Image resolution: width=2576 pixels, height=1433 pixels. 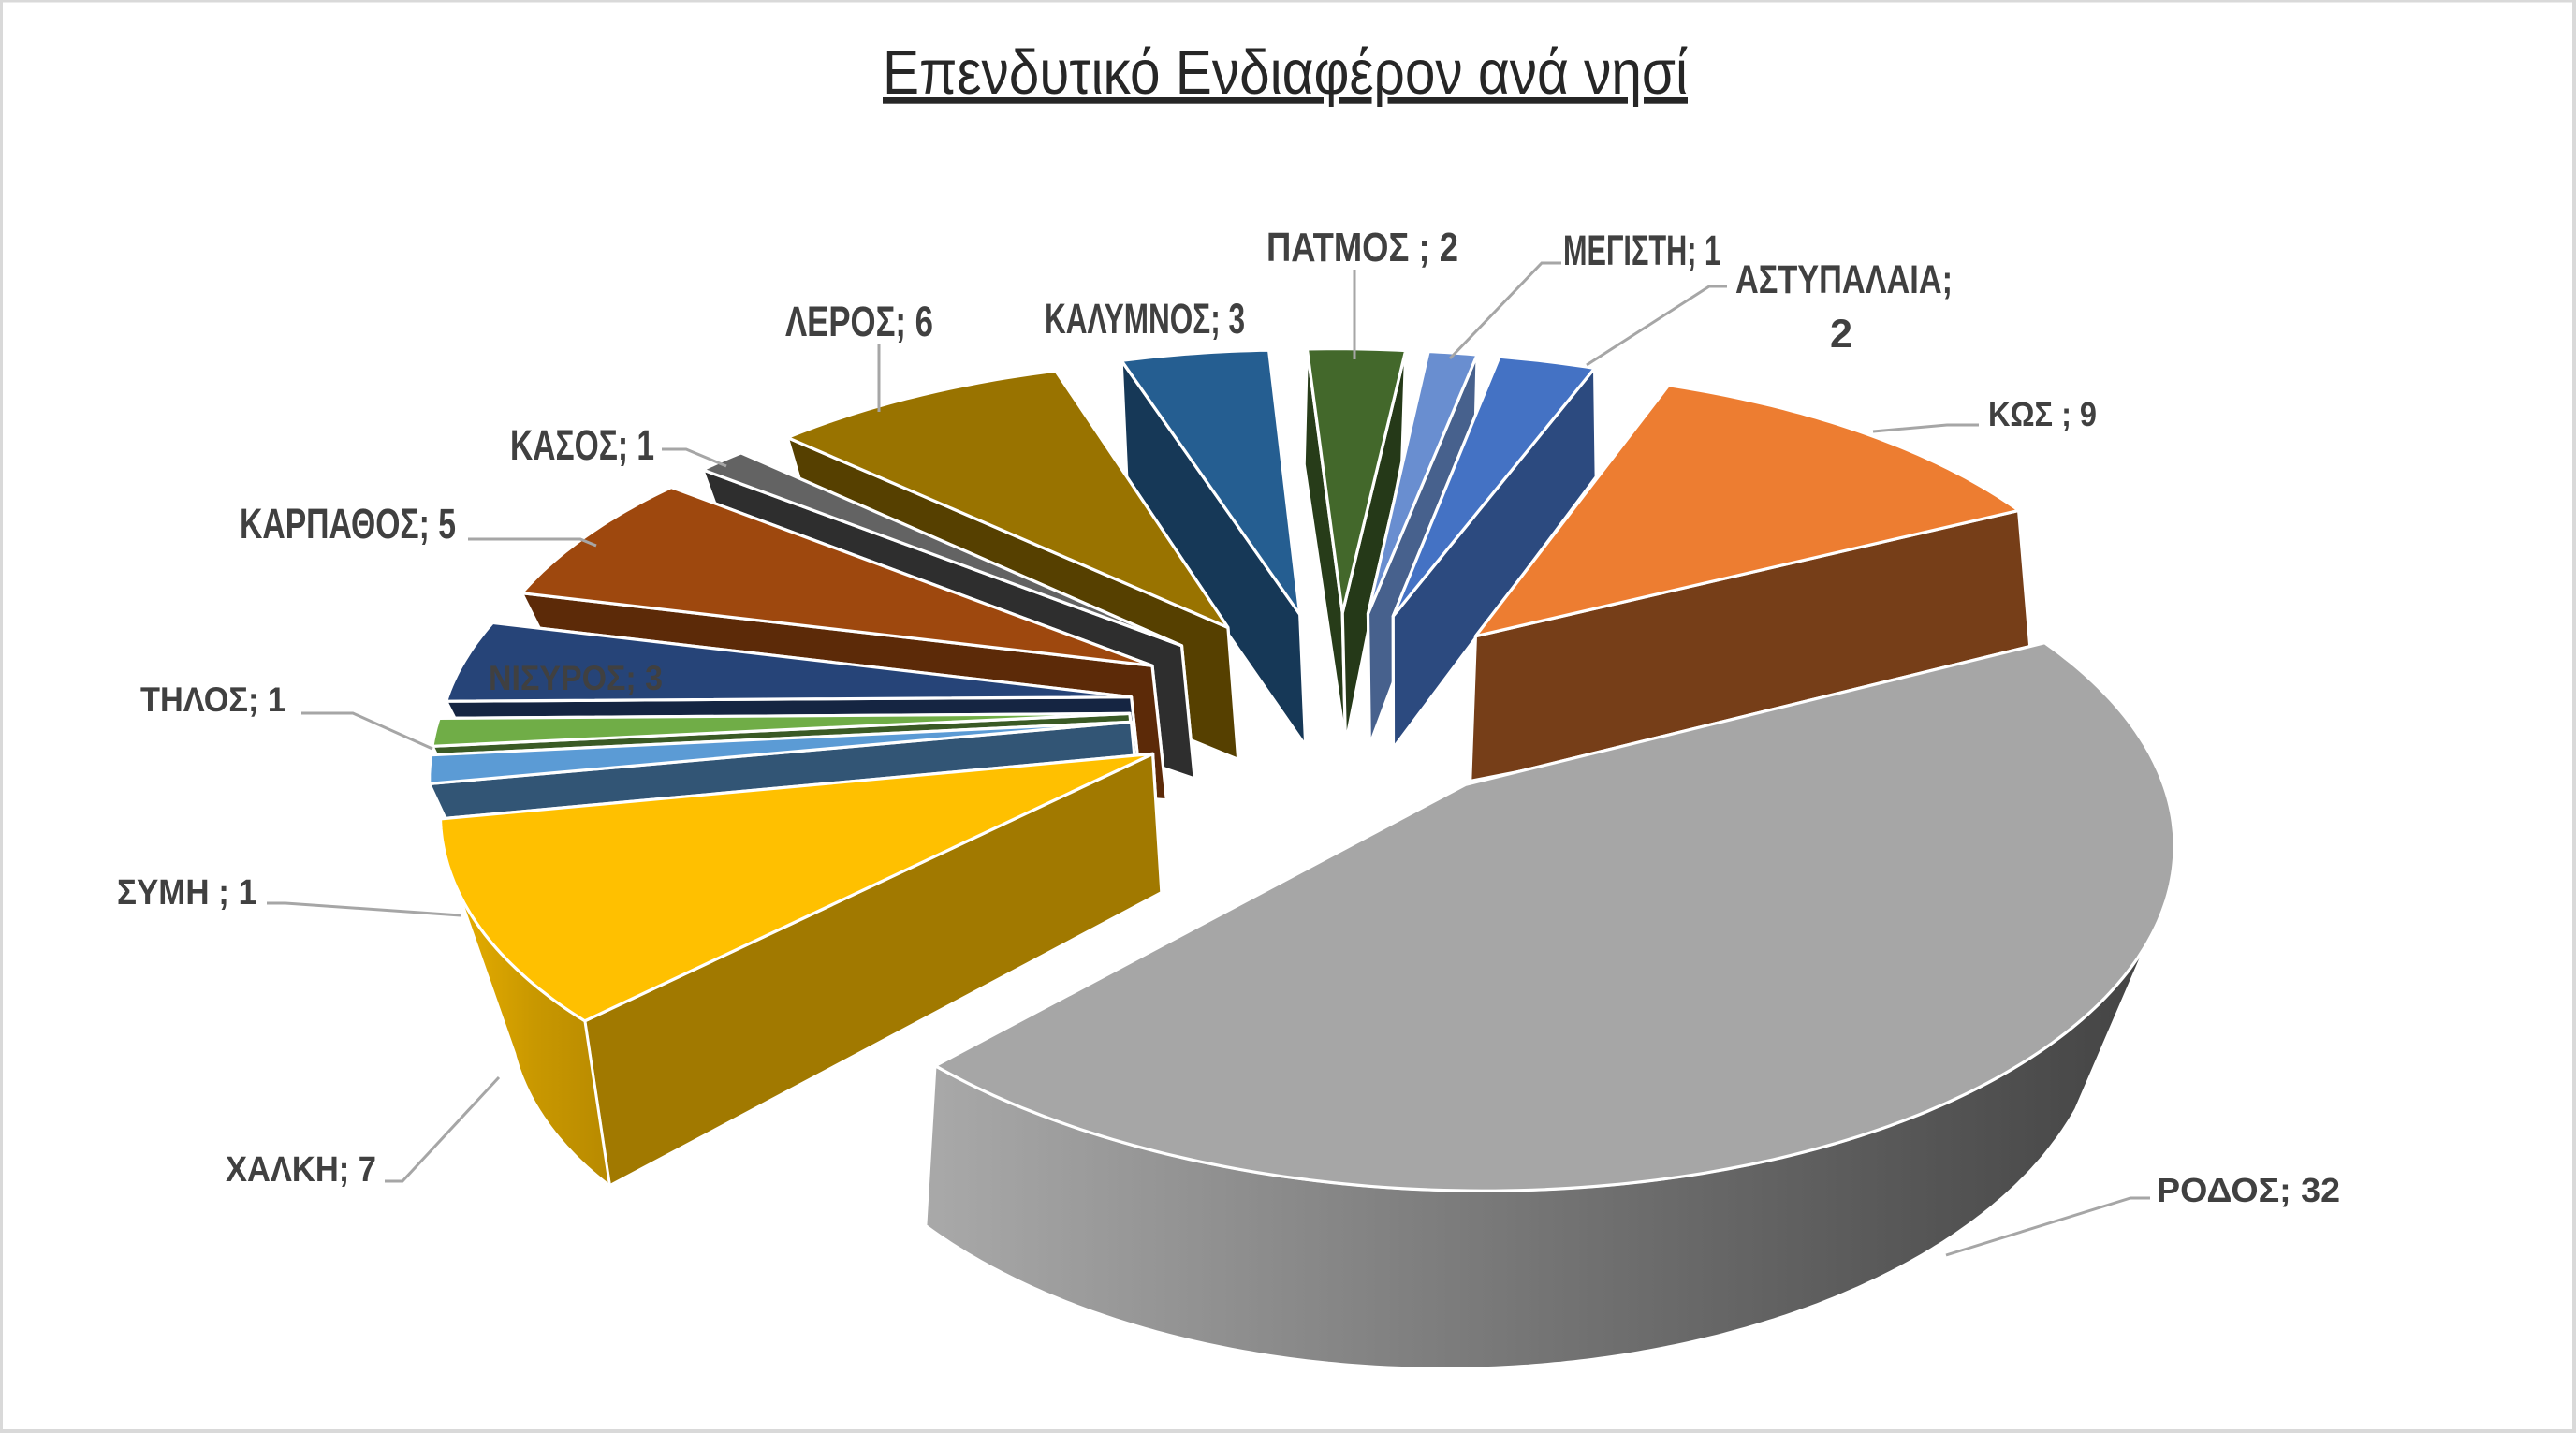 What do you see at coordinates (1362, 248) in the screenshot?
I see `svg-text: ΠΑΤΜΟΣ ; 2` at bounding box center [1362, 248].